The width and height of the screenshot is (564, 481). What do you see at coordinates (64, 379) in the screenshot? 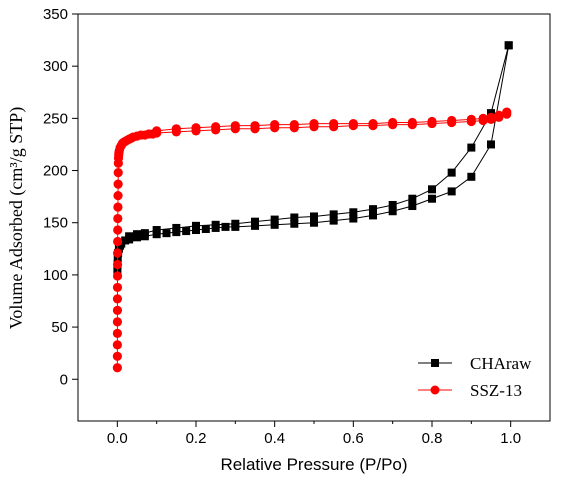
I see `y-tick-label: 0` at bounding box center [64, 379].